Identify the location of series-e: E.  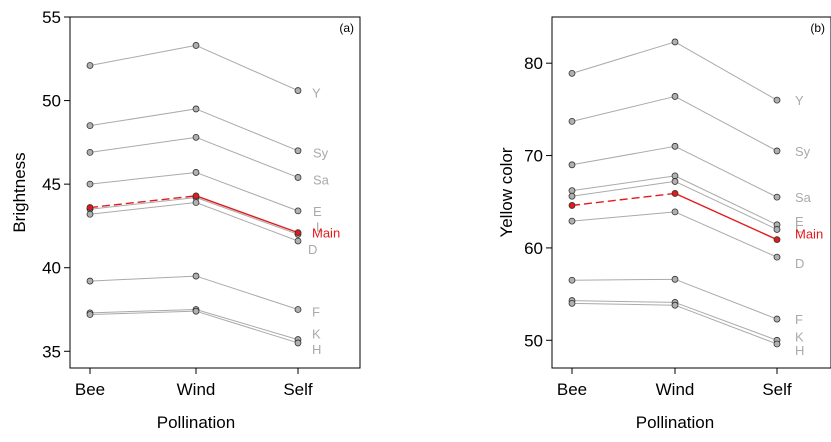
(686, 200).